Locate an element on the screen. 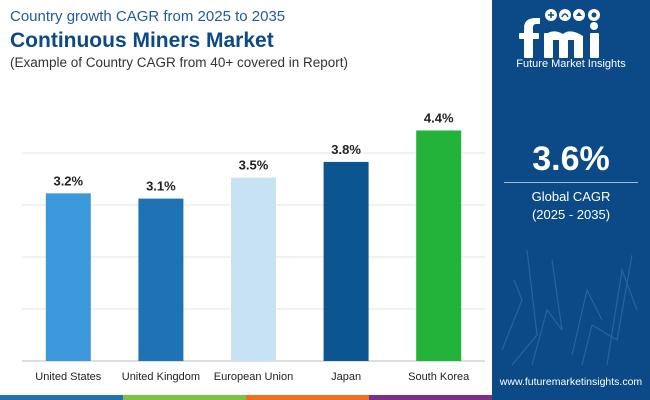 This screenshot has width=650, height=400. brand-logo: Future Market Insights is located at coordinates (571, 40).